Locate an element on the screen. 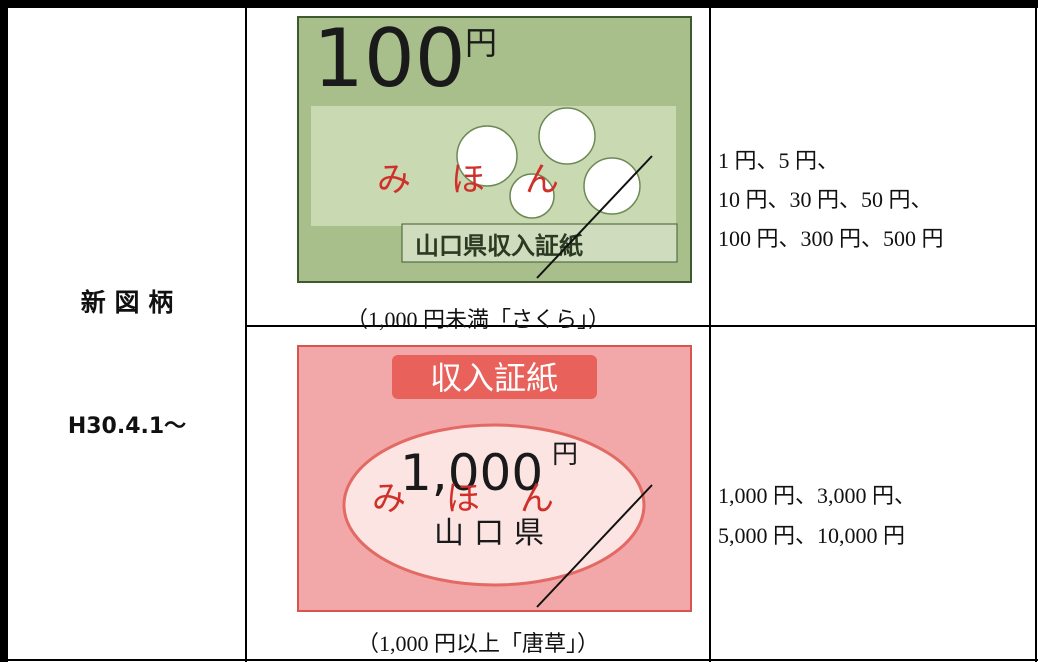 The image size is (1038, 662). stamp-header: 収入証紙 is located at coordinates (494, 378).